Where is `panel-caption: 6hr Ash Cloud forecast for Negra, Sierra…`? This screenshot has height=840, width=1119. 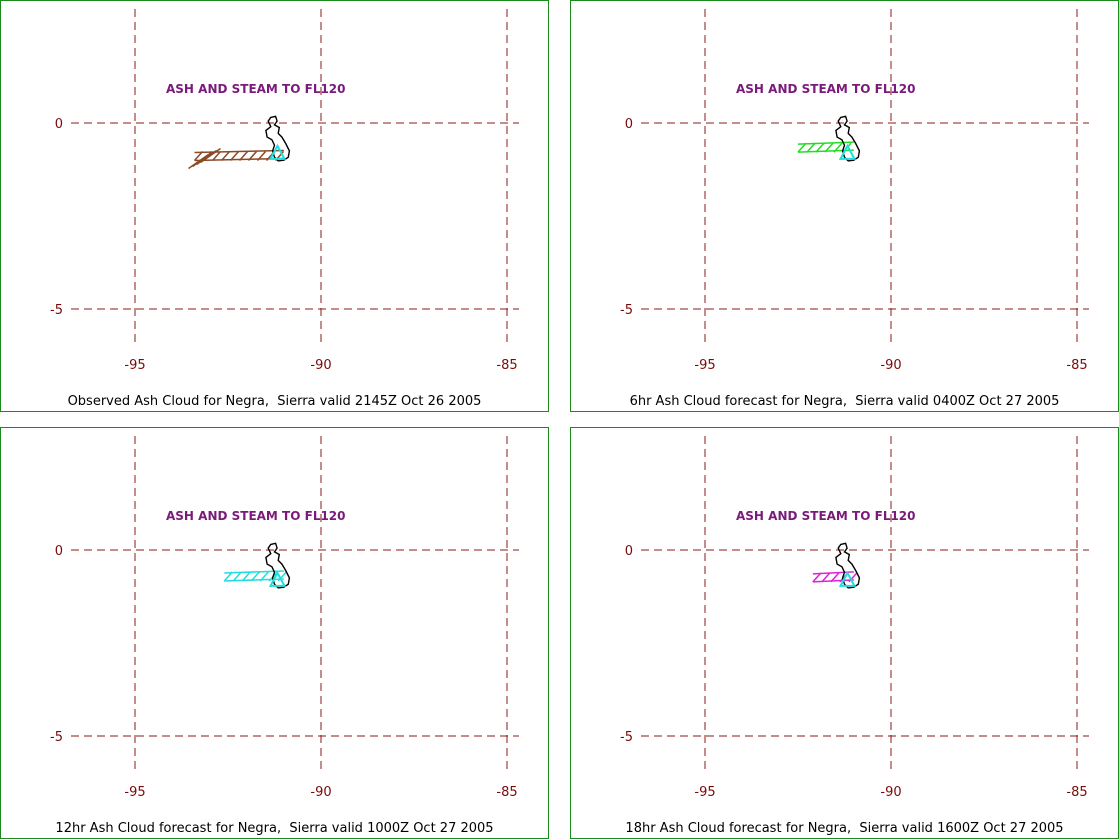 panel-caption: 6hr Ash Cloud forecast for Negra, Sierra… is located at coordinates (844, 401).